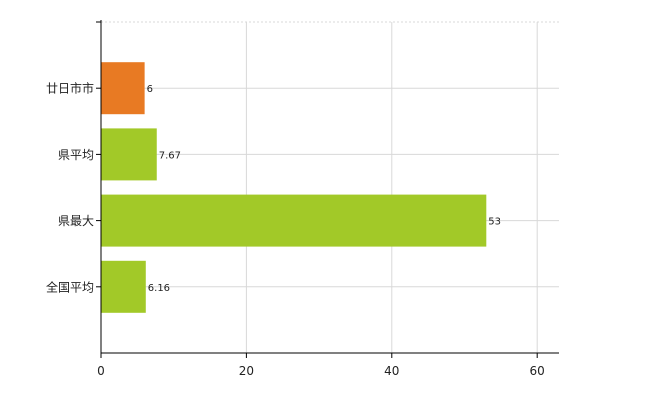  I want to click on category-label: 廿日市市, so click(70, 88).